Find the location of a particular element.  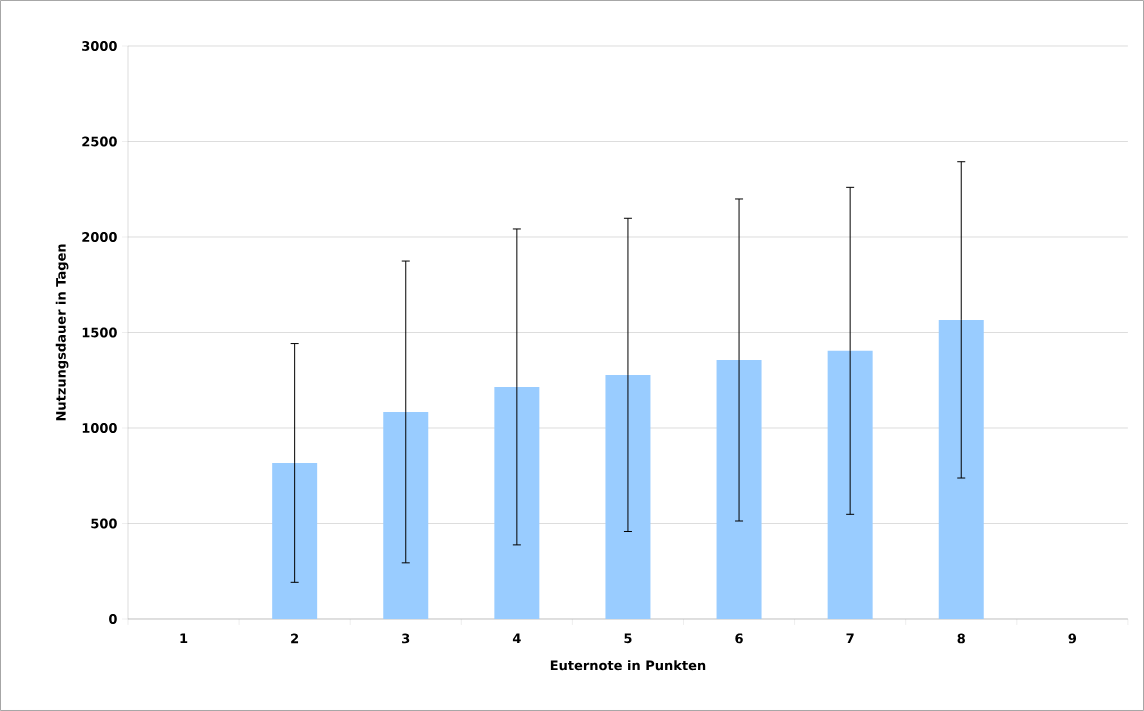

x-tick-label: 7 is located at coordinates (850, 638).